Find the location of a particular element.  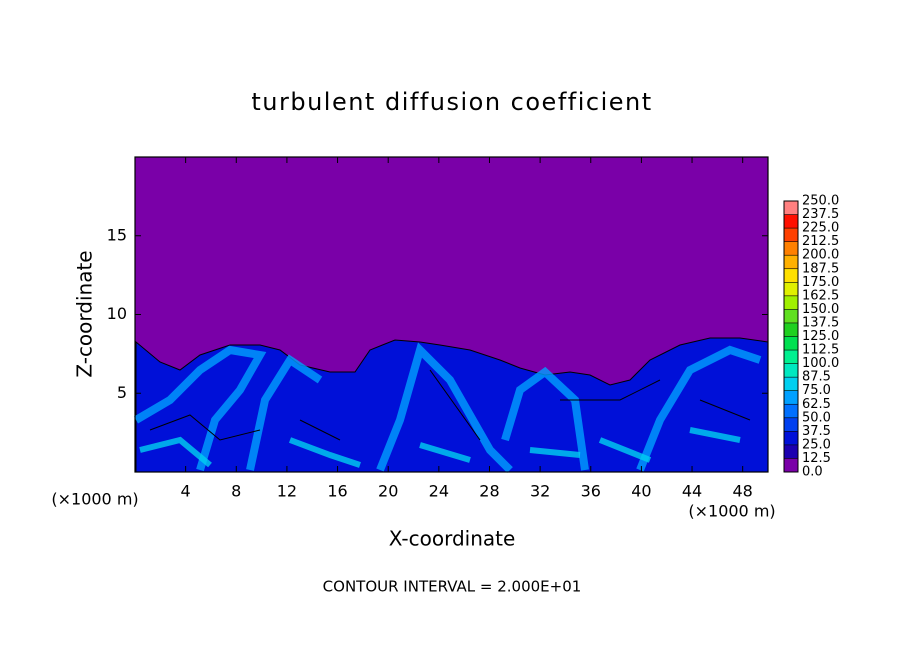

colorbar-label: 62.5 is located at coordinates (816, 404).